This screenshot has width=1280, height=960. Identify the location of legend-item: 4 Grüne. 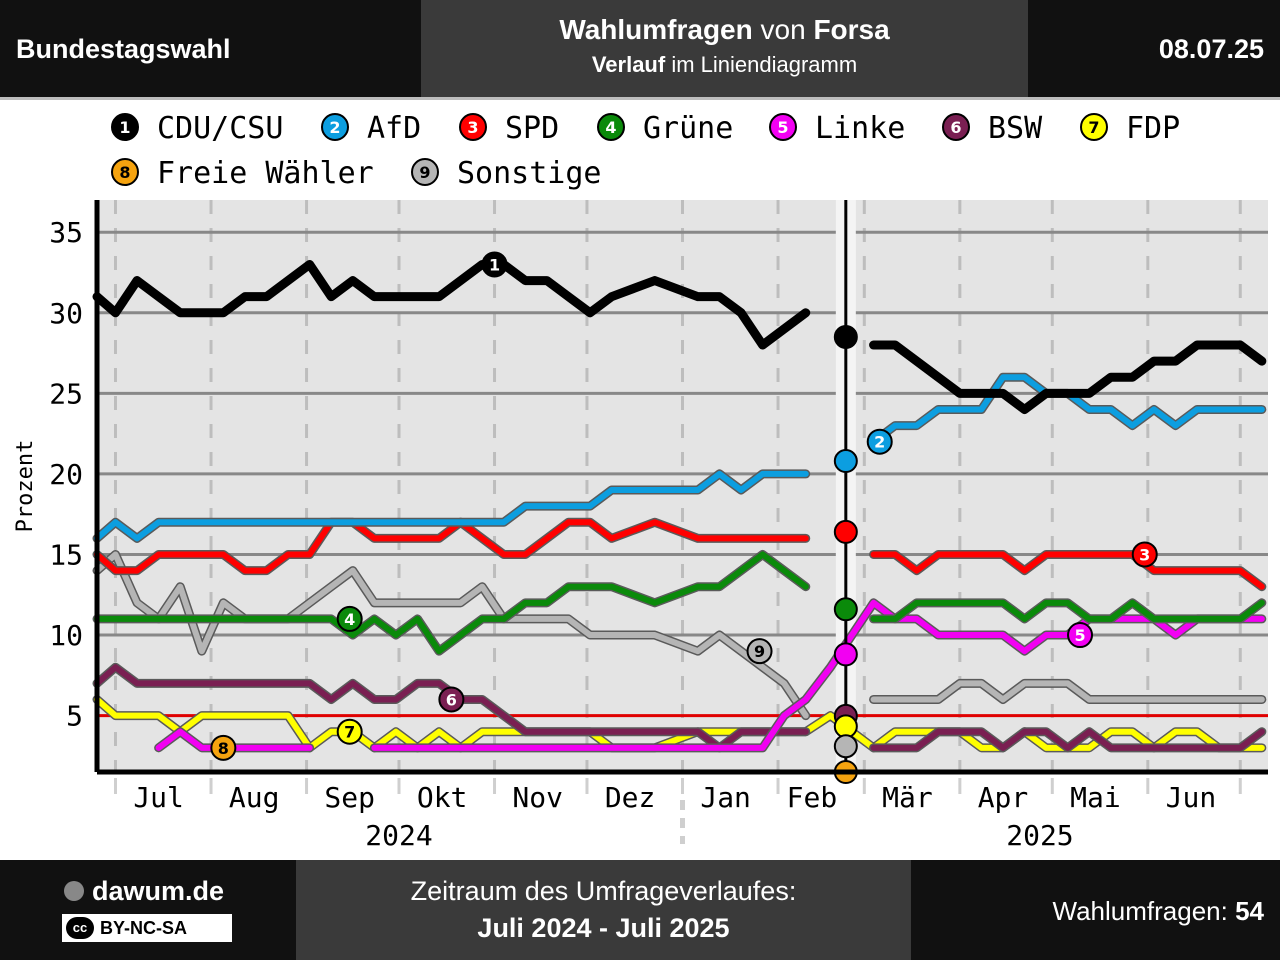
(665, 128).